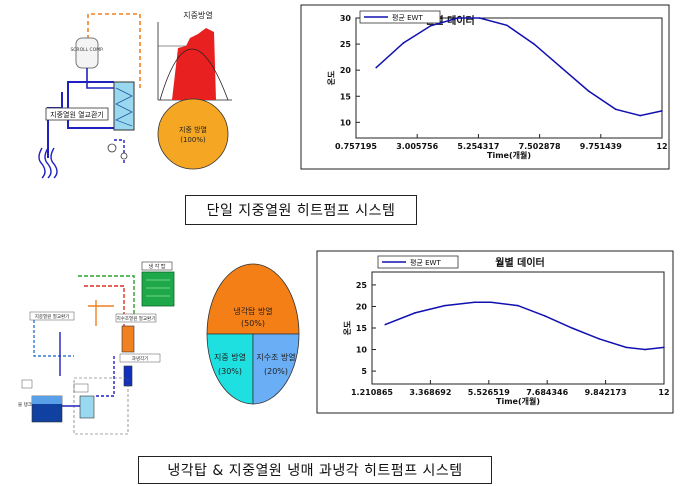 The image size is (680, 486). I want to click on x-tick-label: 9.751439, so click(601, 146).